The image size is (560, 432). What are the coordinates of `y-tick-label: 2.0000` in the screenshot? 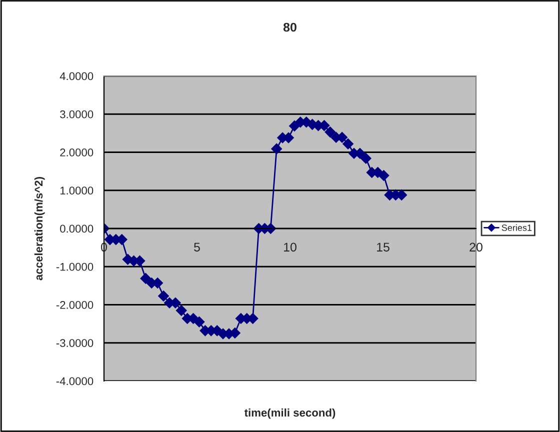 It's located at (77, 152).